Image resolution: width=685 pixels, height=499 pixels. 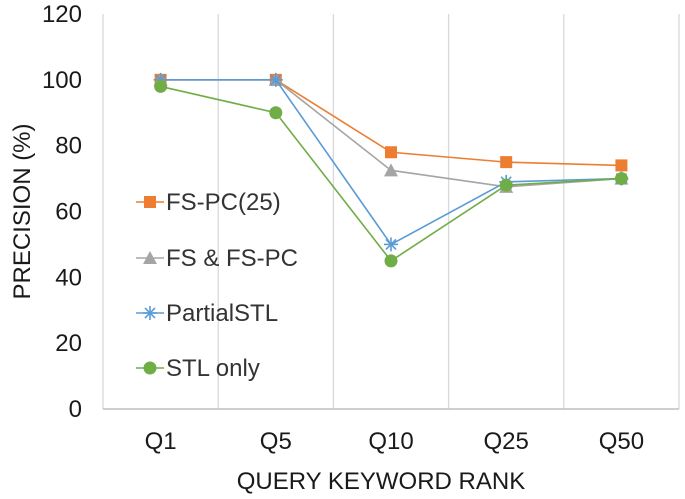 What do you see at coordinates (391, 244) in the screenshot?
I see `point-partialstl-q10` at bounding box center [391, 244].